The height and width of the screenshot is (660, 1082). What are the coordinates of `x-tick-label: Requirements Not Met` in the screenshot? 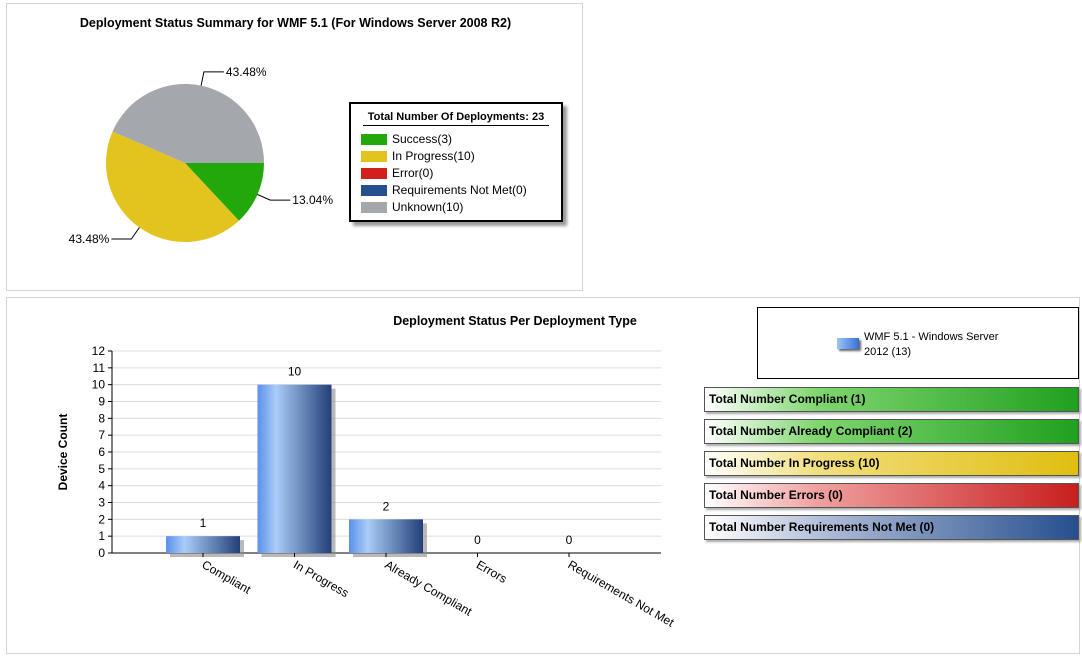 It's located at (622, 593).